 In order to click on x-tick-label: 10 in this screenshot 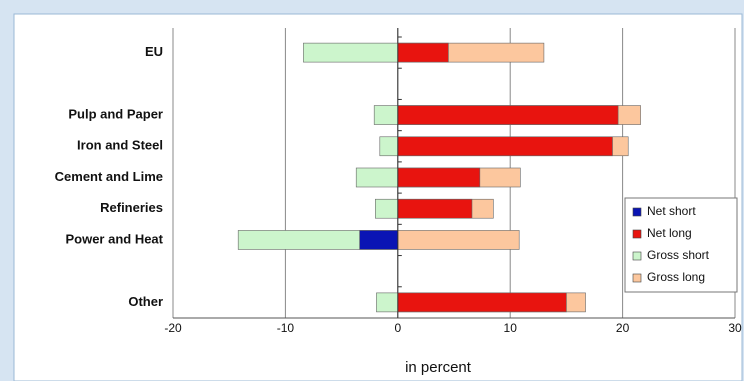, I will do `click(511, 328)`.